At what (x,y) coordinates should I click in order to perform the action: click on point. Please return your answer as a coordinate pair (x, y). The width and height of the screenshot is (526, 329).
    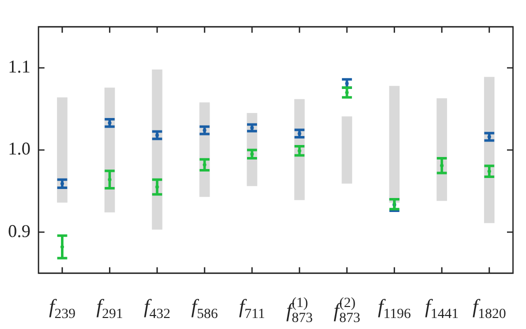
    Looking at the image, I should click on (347, 92).